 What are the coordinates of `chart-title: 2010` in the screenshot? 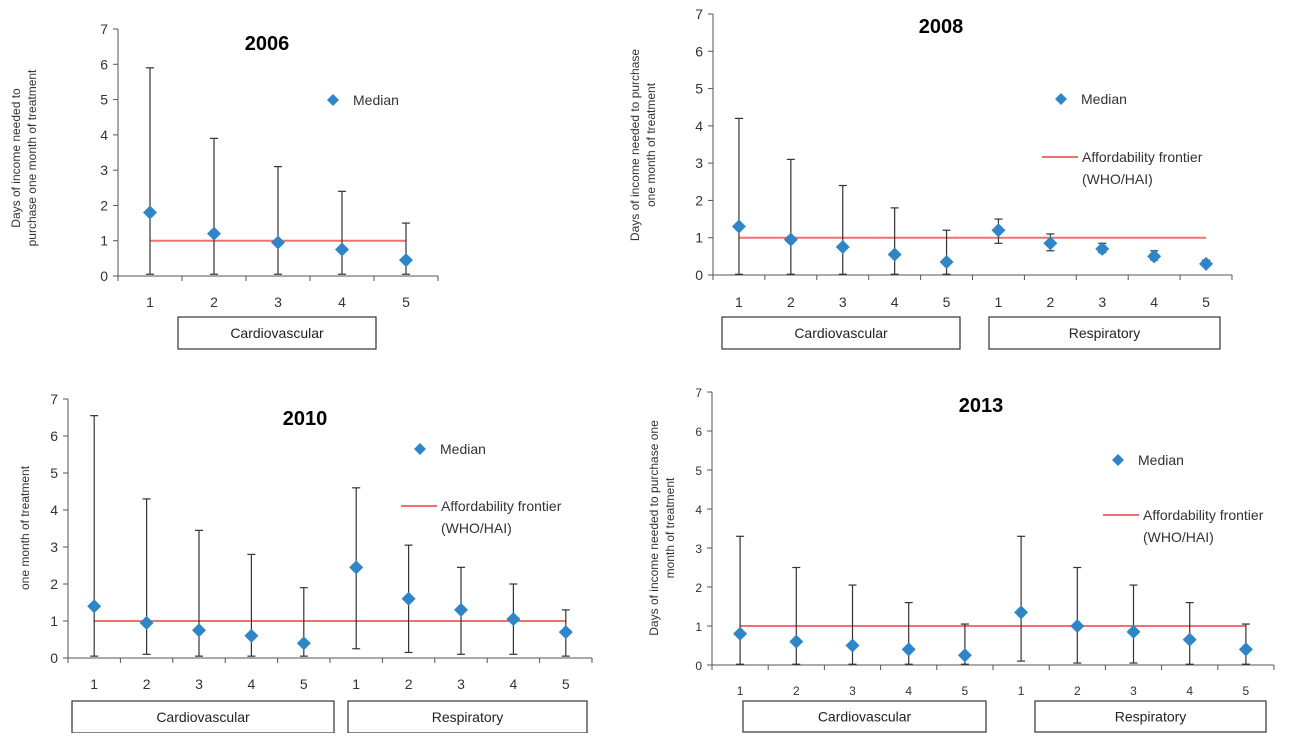 It's located at (305, 419).